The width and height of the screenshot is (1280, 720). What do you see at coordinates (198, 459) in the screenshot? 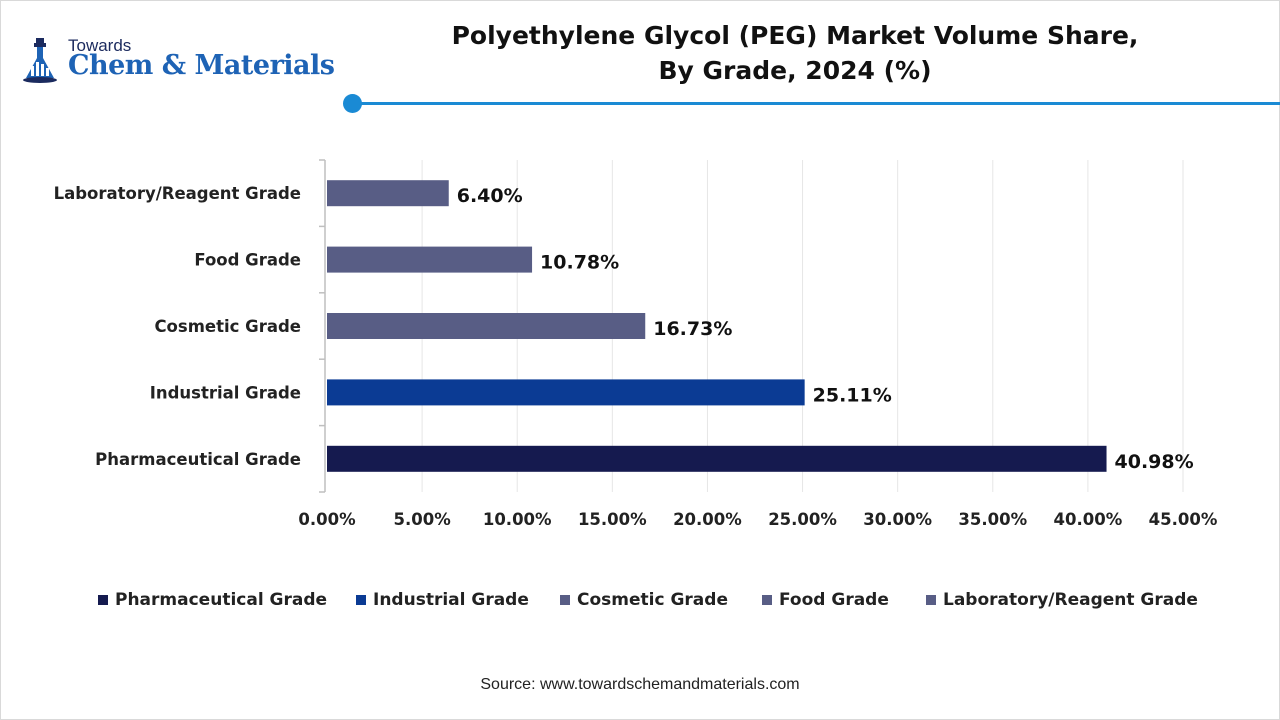
I see `category-label: Pharmaceutical Grade` at bounding box center [198, 459].